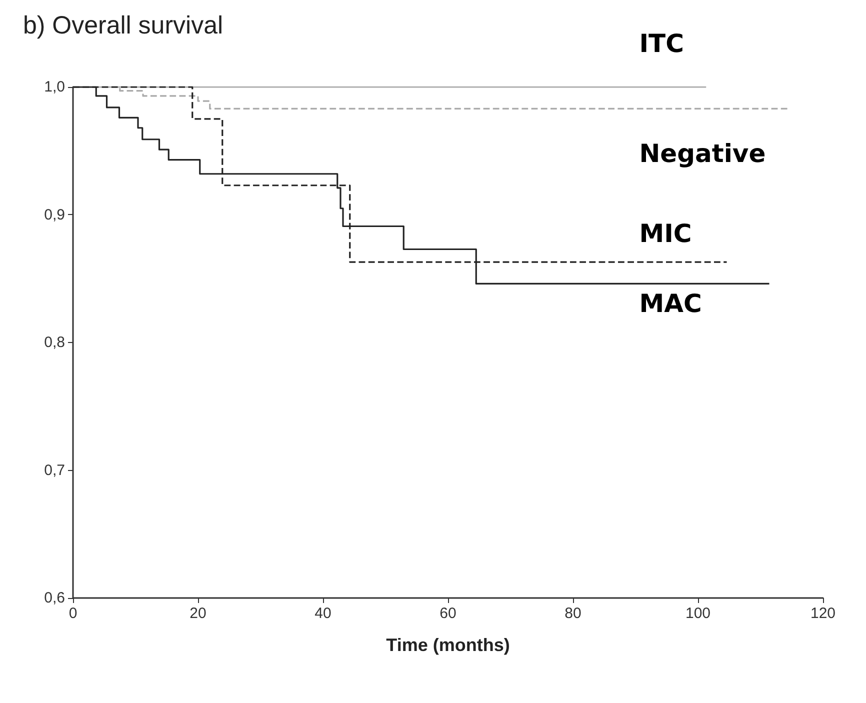 The image size is (866, 703). What do you see at coordinates (661, 43) in the screenshot?
I see `series-label: ITC` at bounding box center [661, 43].